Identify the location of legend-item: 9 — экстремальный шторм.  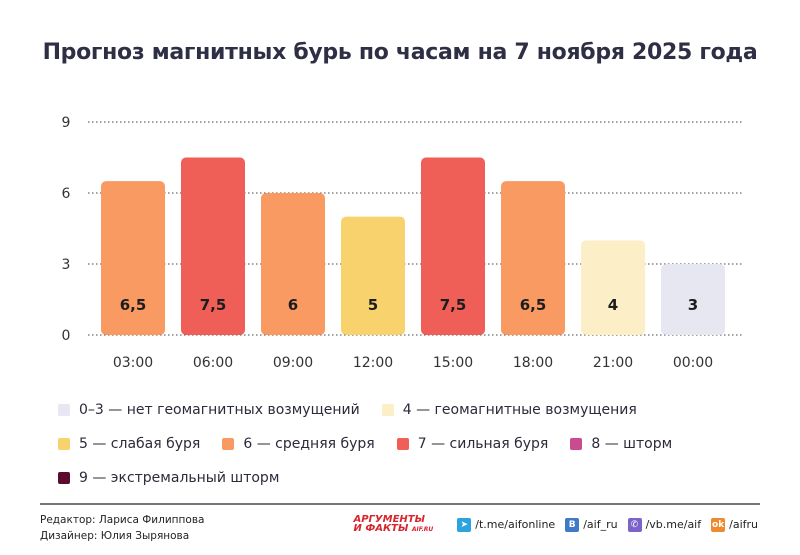
(168, 478).